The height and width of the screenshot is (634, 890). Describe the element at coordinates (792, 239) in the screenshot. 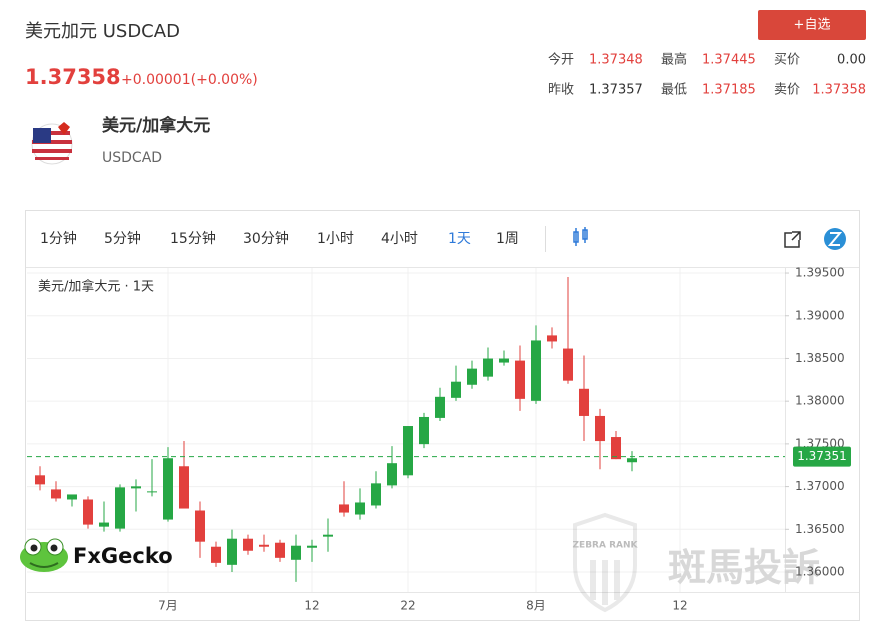

I see `popout-icon` at that location.